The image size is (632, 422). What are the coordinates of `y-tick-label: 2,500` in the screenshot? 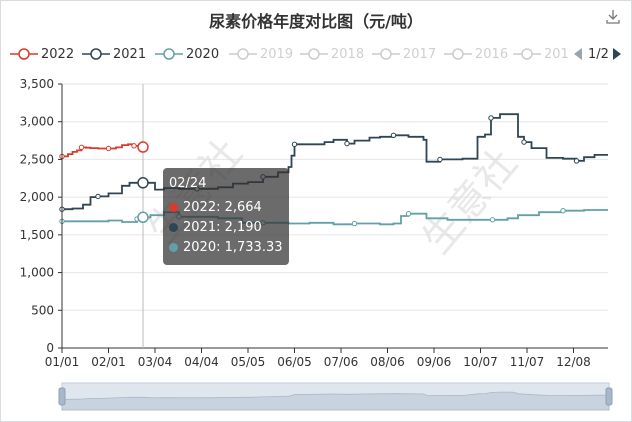 It's located at (37, 159).